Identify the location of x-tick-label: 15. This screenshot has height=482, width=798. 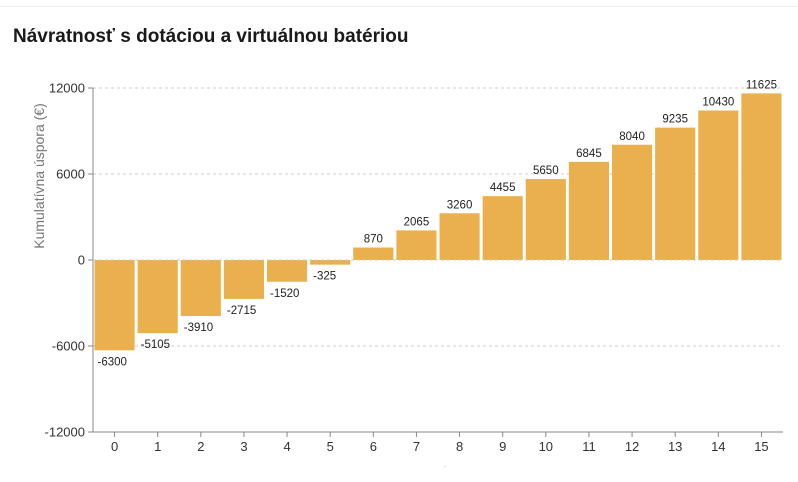
(761, 446).